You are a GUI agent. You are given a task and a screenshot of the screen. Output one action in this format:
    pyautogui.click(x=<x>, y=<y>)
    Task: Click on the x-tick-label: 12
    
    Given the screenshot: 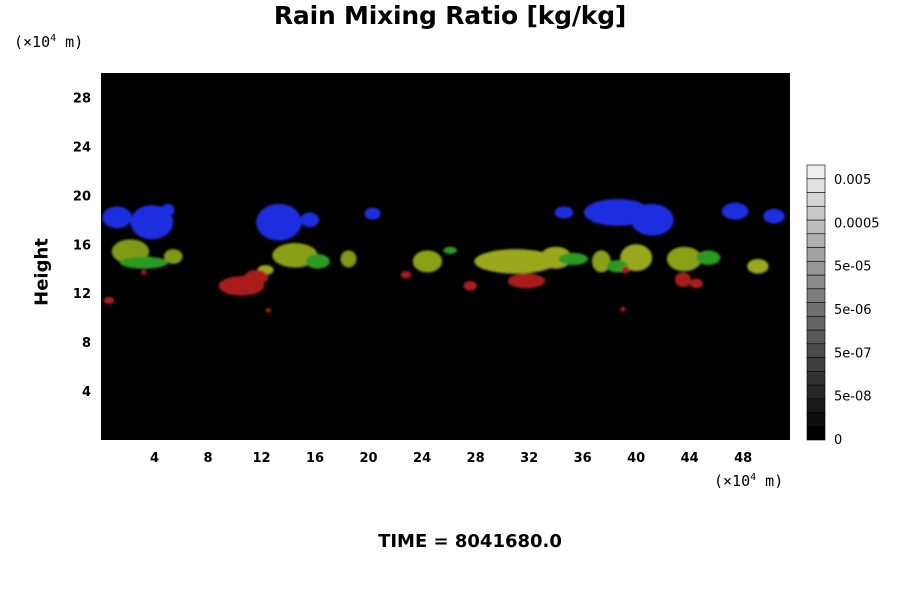 What is the action you would take?
    pyautogui.click(x=261, y=458)
    